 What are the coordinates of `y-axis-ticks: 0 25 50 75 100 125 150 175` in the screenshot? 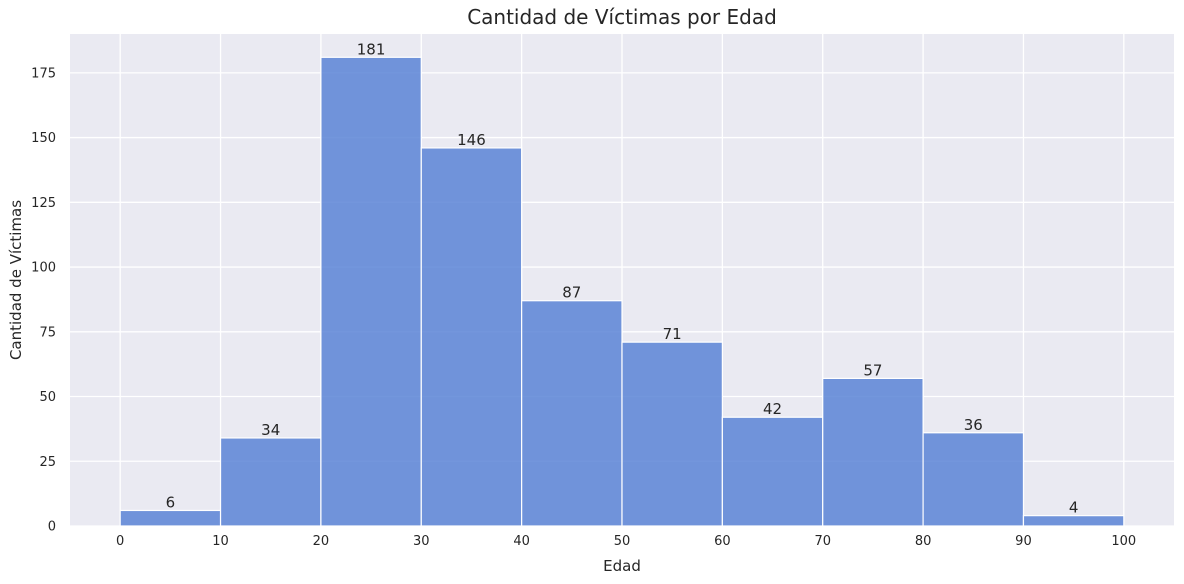 It's located at (43, 300).